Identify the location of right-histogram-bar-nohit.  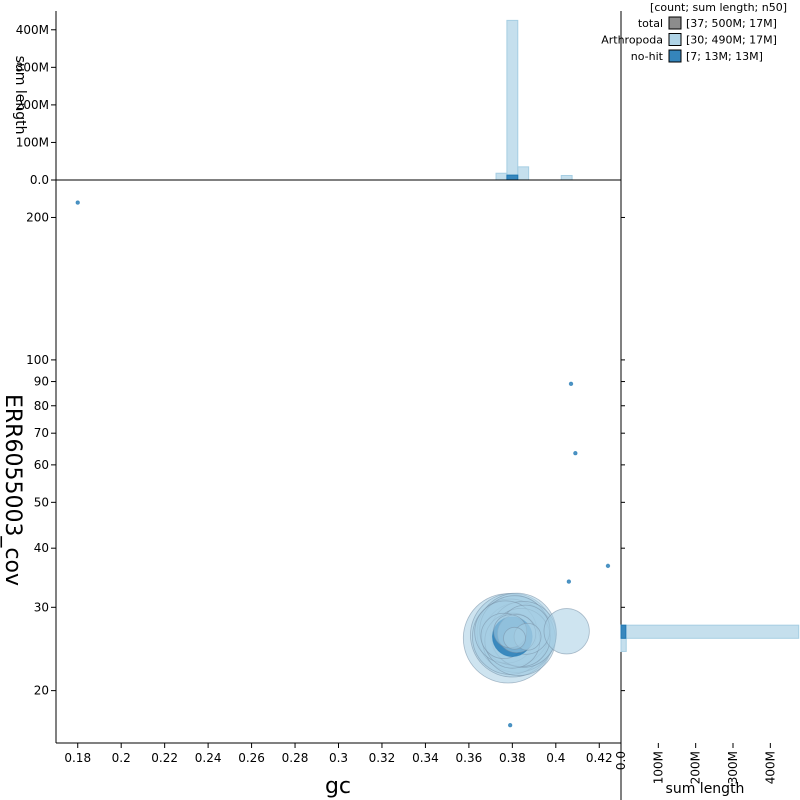
(623, 631).